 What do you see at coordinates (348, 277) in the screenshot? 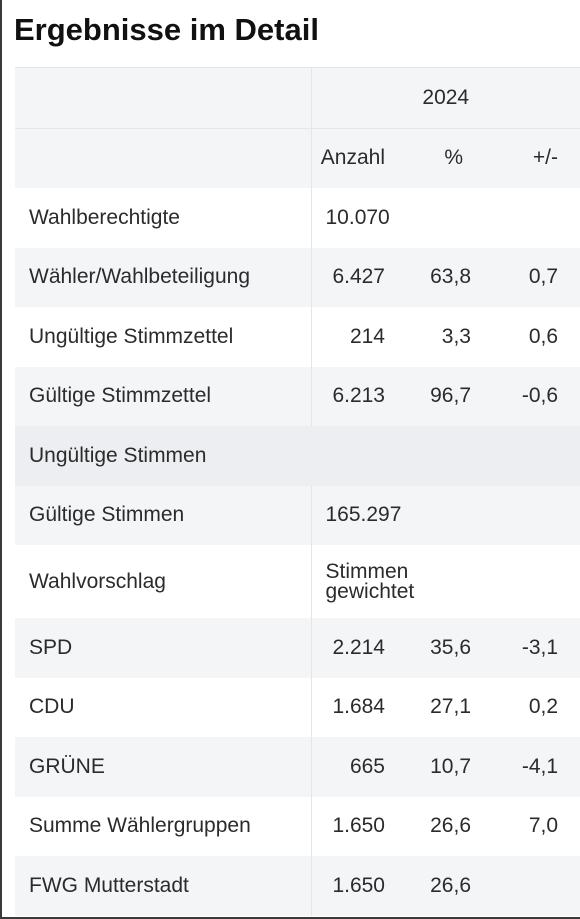
I see `row-count: 6.427` at bounding box center [348, 277].